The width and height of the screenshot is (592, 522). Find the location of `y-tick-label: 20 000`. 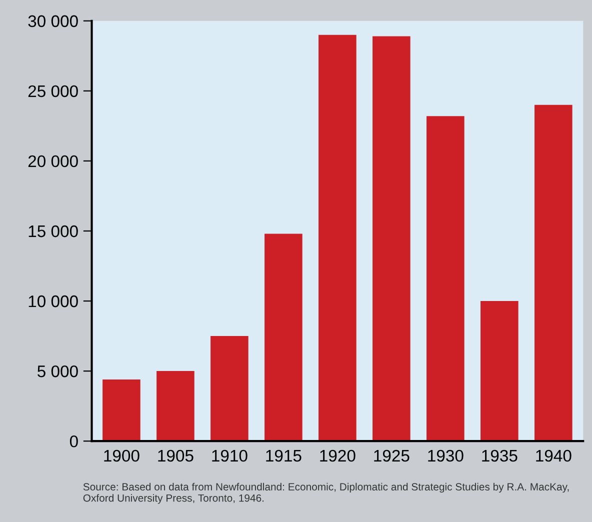

y-tick-label: 20 000 is located at coordinates (53, 161).